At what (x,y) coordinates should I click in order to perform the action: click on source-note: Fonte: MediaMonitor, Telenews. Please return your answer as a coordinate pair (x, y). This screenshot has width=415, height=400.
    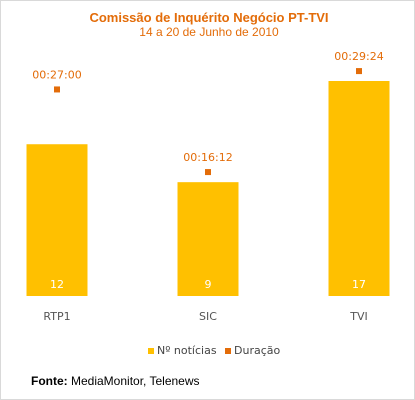
    Looking at the image, I should click on (115, 381).